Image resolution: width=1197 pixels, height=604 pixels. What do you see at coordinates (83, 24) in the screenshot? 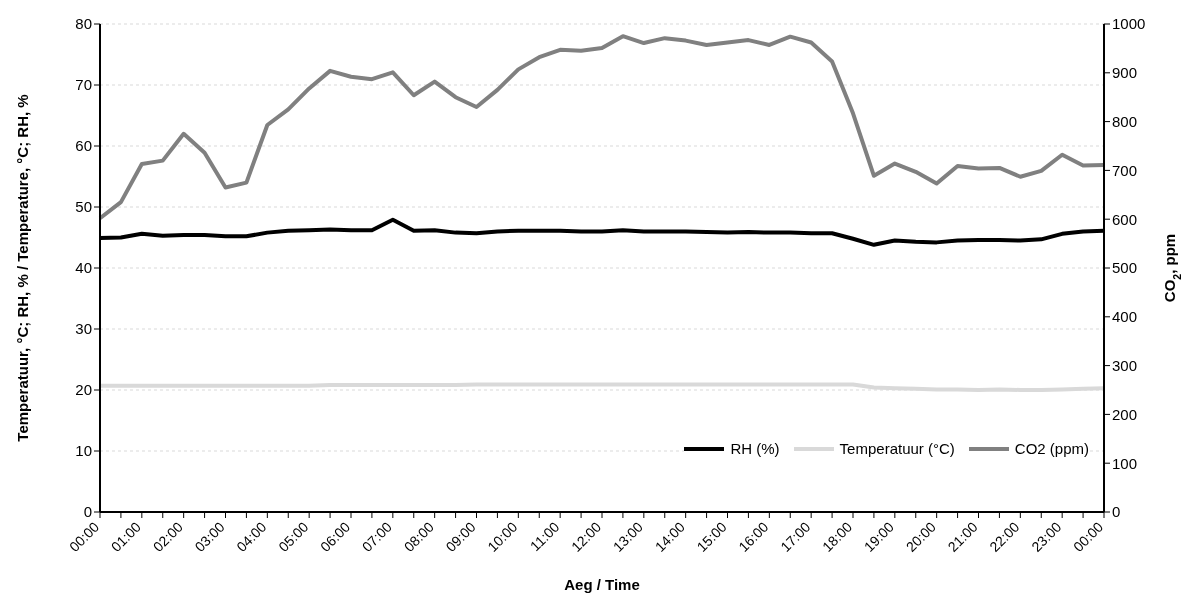
I see `y-tick-label: 80` at bounding box center [83, 24].